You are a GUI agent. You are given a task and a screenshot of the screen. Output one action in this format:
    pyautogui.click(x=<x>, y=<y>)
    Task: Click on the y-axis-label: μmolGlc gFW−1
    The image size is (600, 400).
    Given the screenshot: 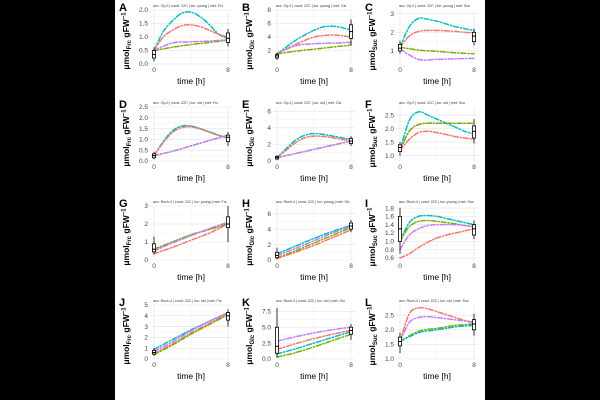 What is the action you would take?
    pyautogui.click(x=250, y=41)
    